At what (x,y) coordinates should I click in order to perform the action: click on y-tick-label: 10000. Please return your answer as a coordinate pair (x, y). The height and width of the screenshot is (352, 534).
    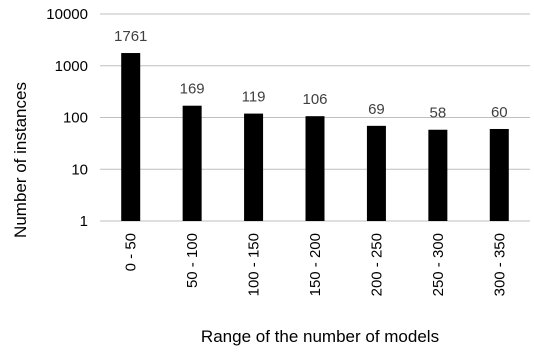
    Looking at the image, I should click on (67, 14).